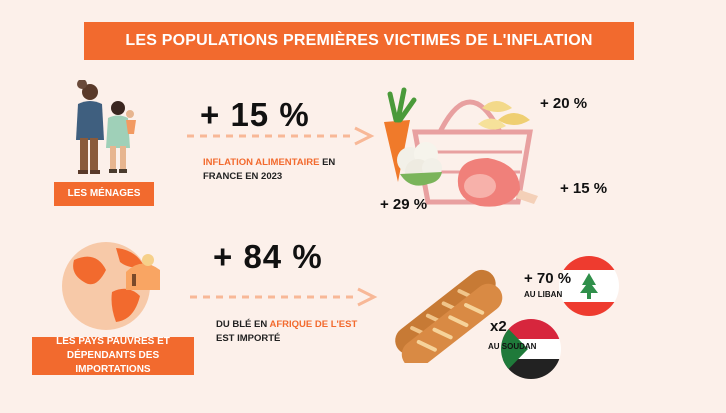 The width and height of the screenshot is (726, 413). I want to click on lebanon-value: + 70 %, so click(548, 278).